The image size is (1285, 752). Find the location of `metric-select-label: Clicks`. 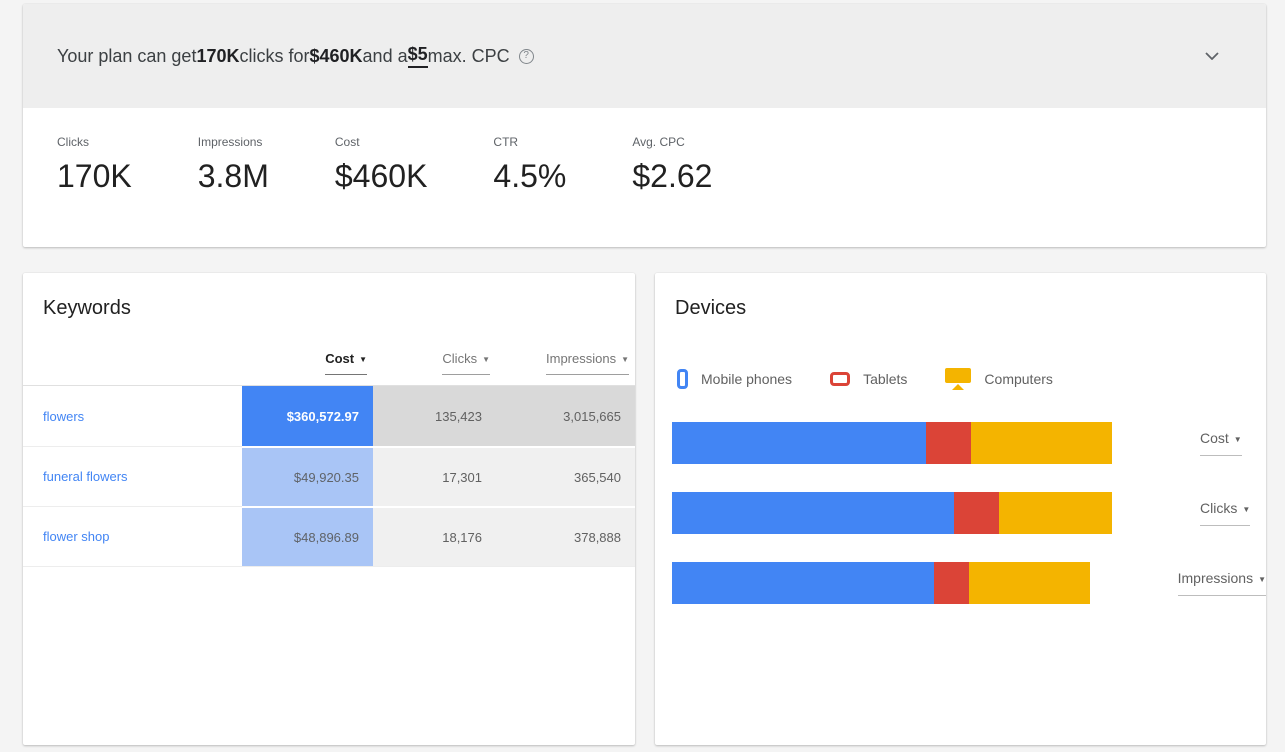

metric-select-label: Clicks is located at coordinates (1219, 508).